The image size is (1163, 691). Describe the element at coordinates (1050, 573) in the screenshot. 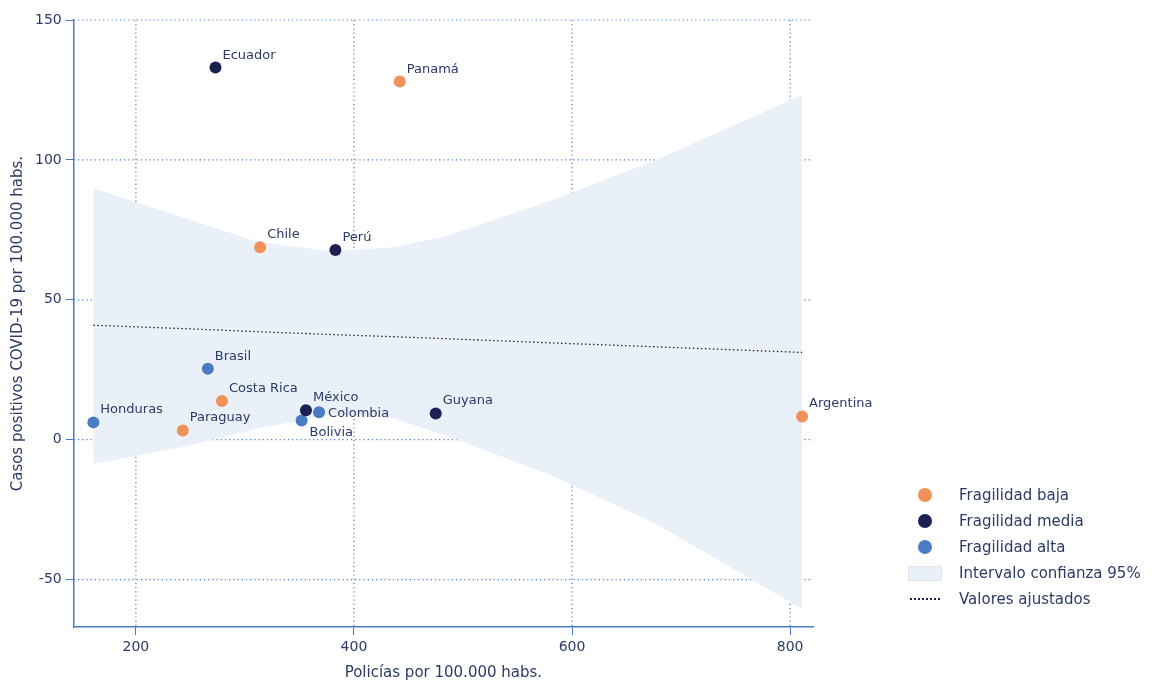

I see `text: Intervalo confianza 95%` at that location.